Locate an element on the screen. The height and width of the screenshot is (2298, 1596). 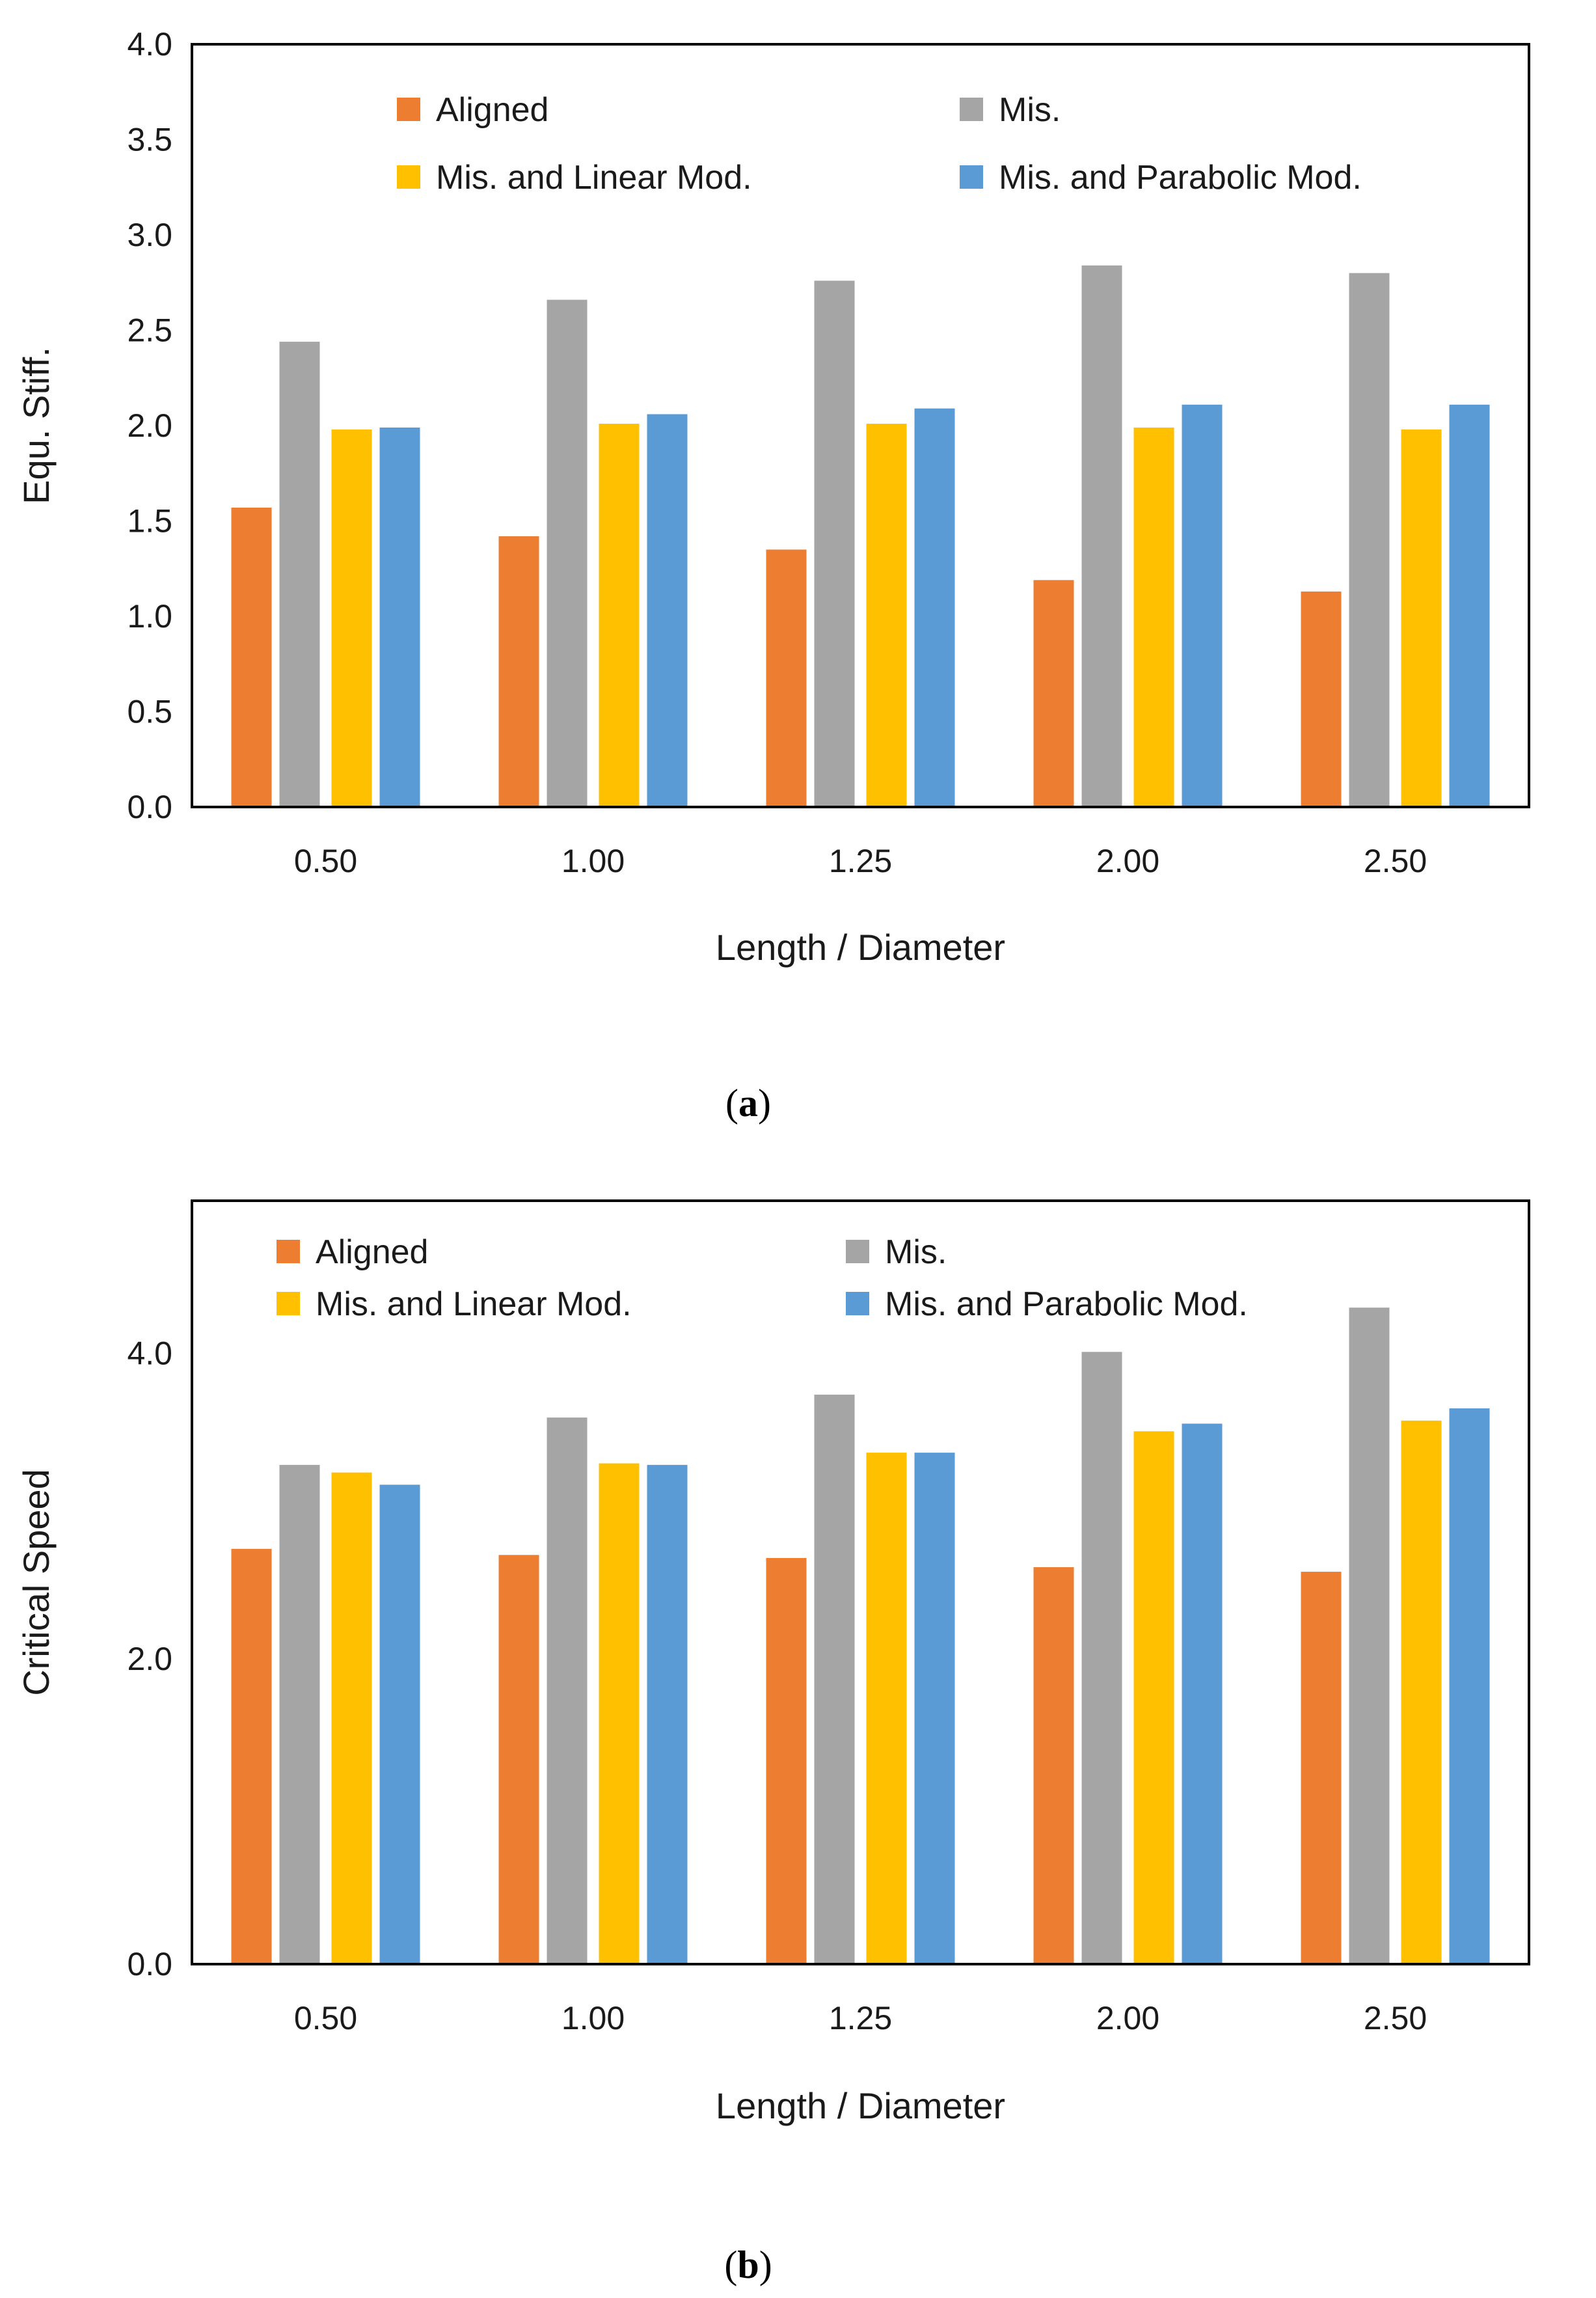
bar-a-mis-and-linear-mod--1.00 is located at coordinates (619, 615).